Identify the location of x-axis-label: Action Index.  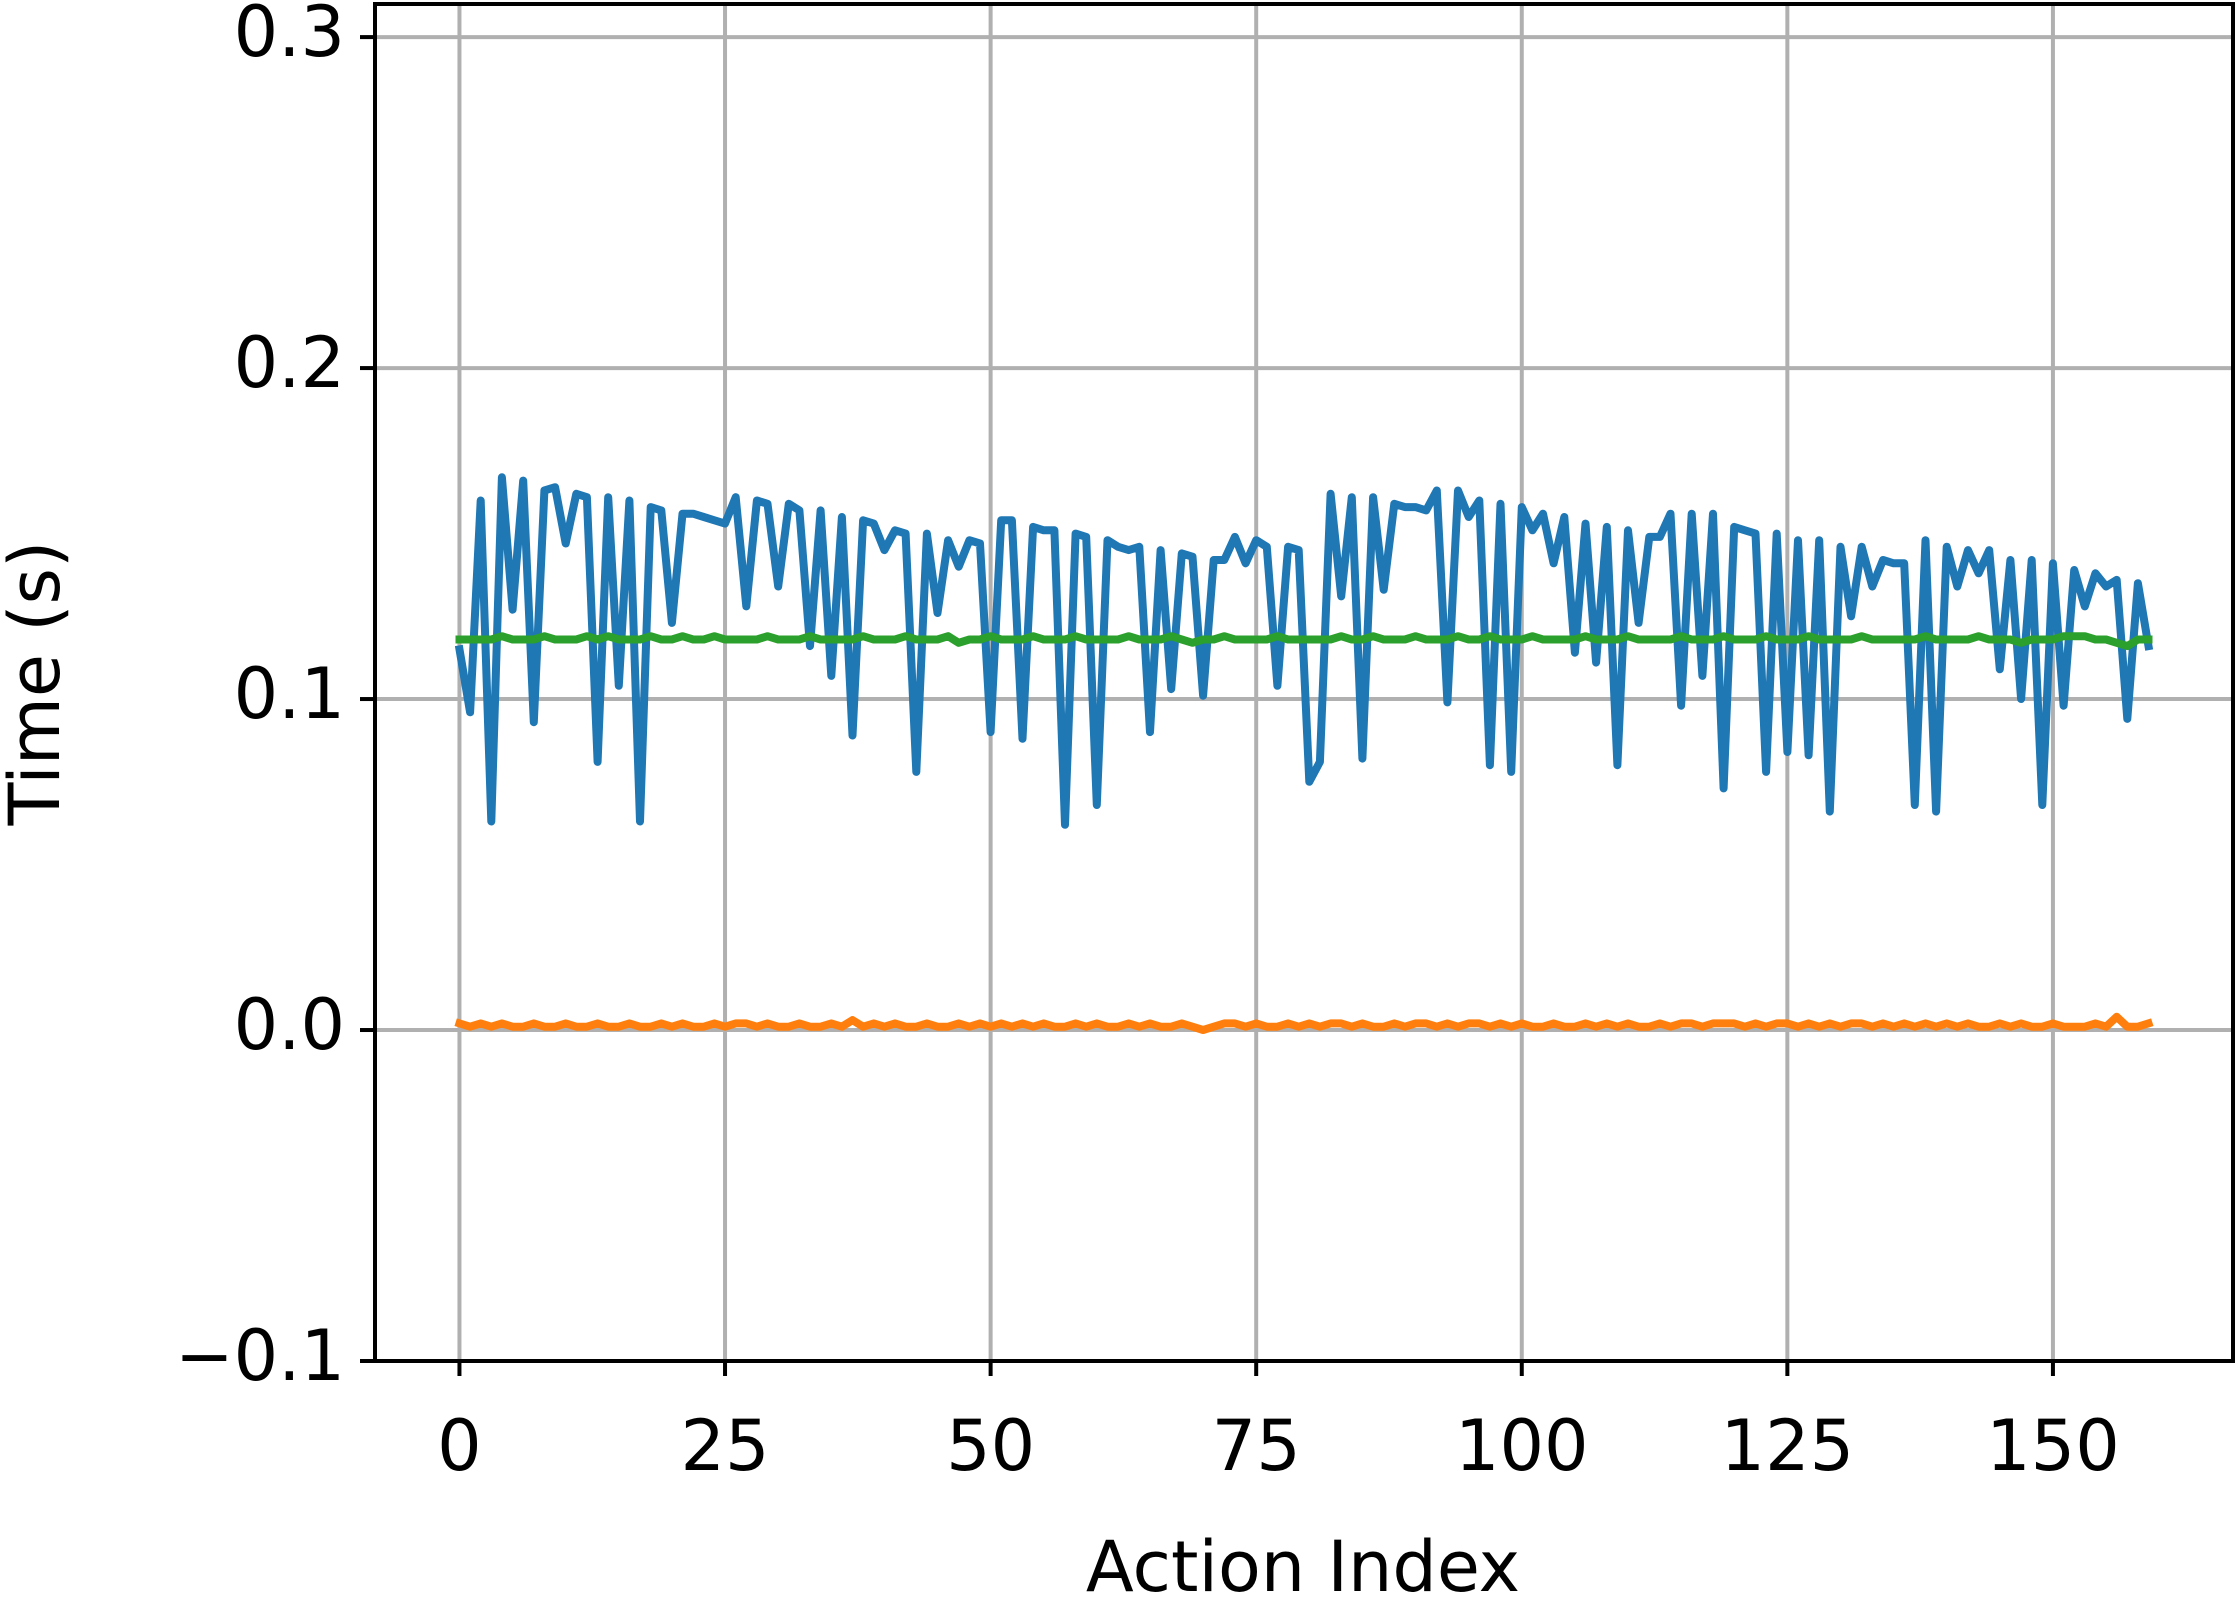
(1303, 1567).